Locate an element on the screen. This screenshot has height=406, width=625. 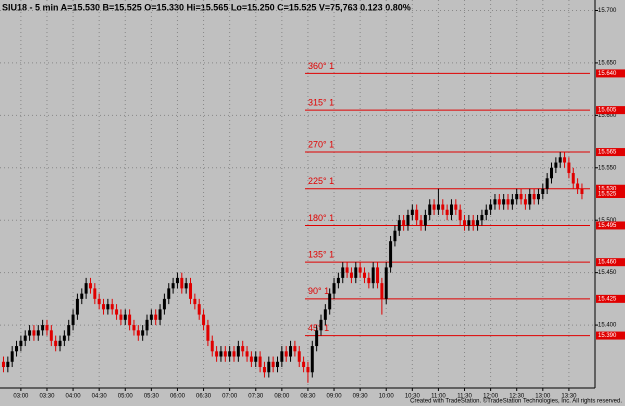
level-price-label: 15.640 is located at coordinates (607, 74).